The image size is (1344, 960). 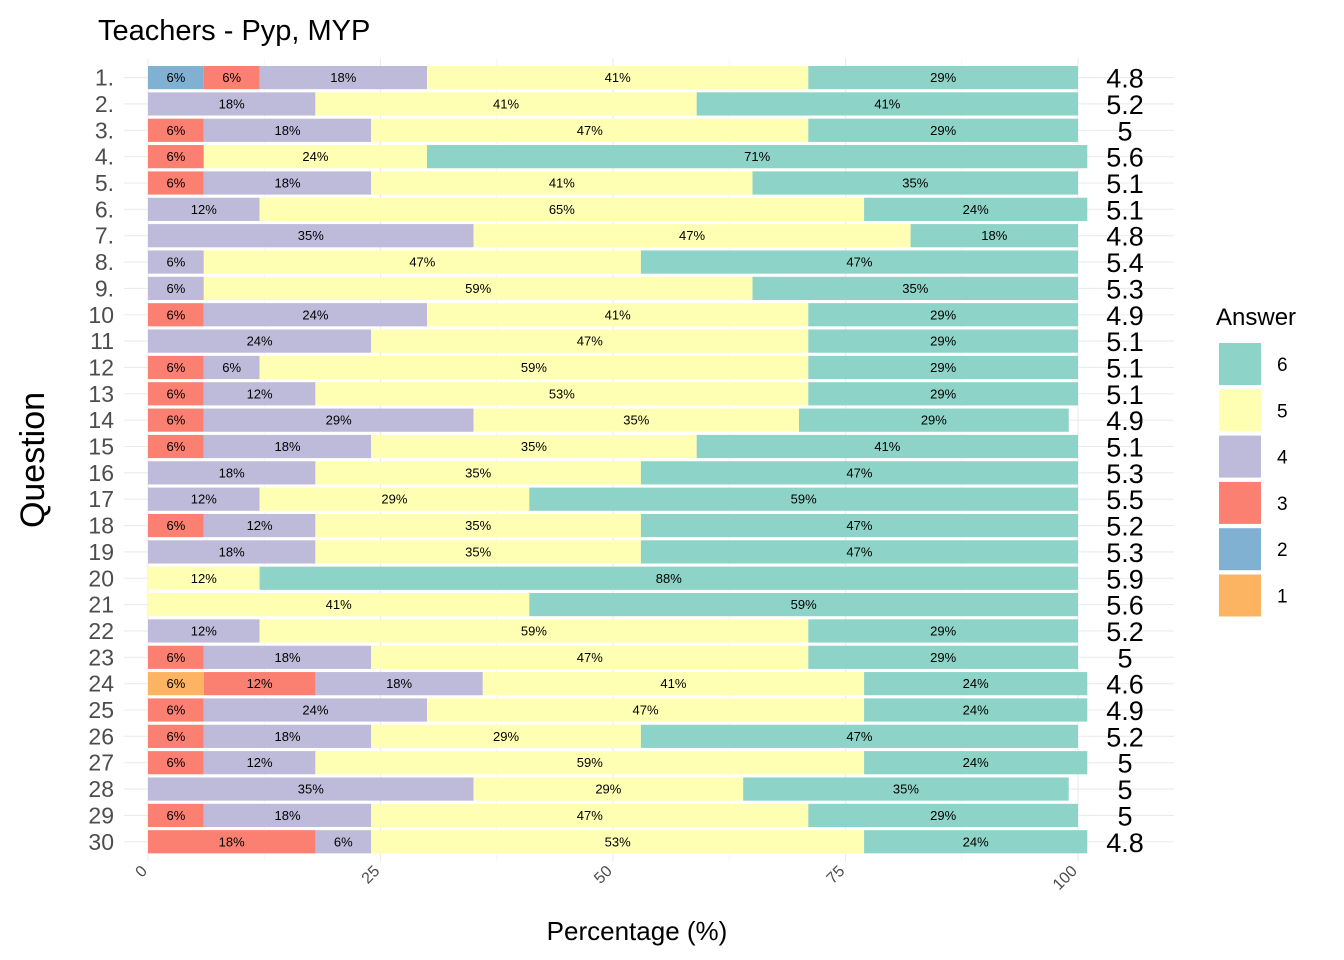 I want to click on legend-label: 1, so click(x=1282, y=597).